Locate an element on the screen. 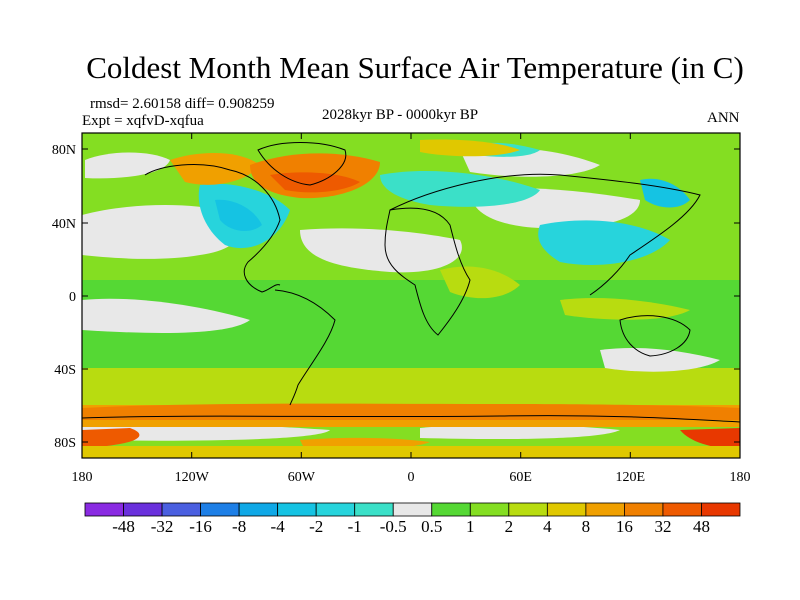 This screenshot has width=800, height=600. experiment-text: Expt = xqfvD-xqfua is located at coordinates (143, 121).